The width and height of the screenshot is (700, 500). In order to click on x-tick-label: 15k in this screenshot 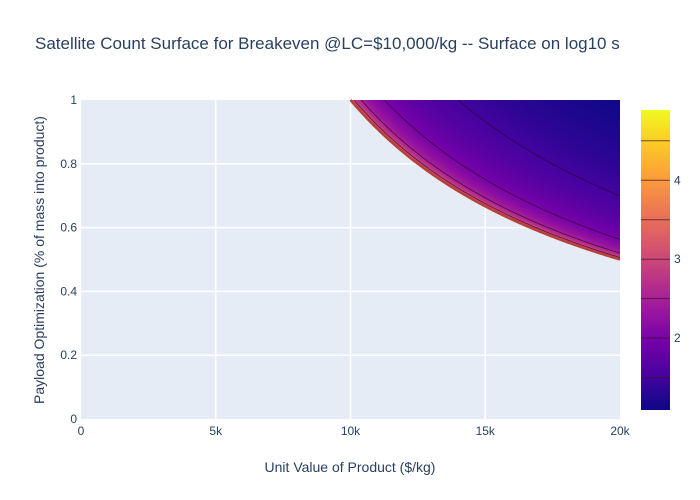, I will do `click(486, 431)`.